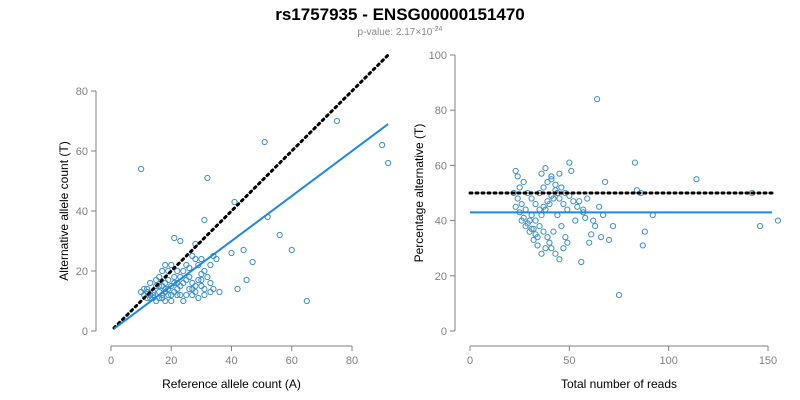 The image size is (800, 400). Describe the element at coordinates (231, 384) in the screenshot. I see `left-x-axis-label: Reference allele count (A)` at that location.